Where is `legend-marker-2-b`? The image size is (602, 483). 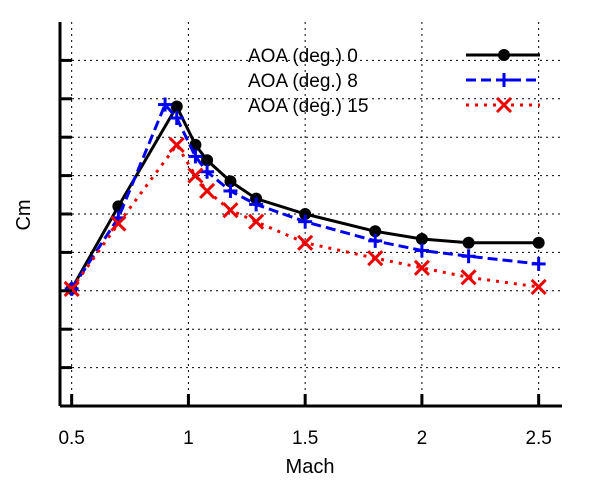 legend-marker-2-b is located at coordinates (504, 105).